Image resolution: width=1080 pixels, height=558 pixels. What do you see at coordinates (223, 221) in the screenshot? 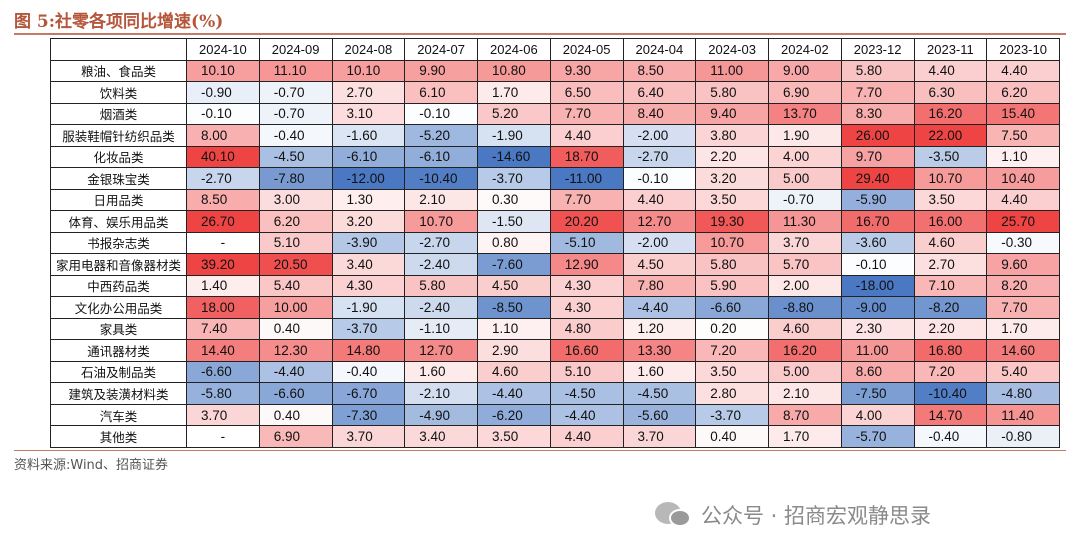
I see `heat-cell: 26.70` at bounding box center [223, 221].